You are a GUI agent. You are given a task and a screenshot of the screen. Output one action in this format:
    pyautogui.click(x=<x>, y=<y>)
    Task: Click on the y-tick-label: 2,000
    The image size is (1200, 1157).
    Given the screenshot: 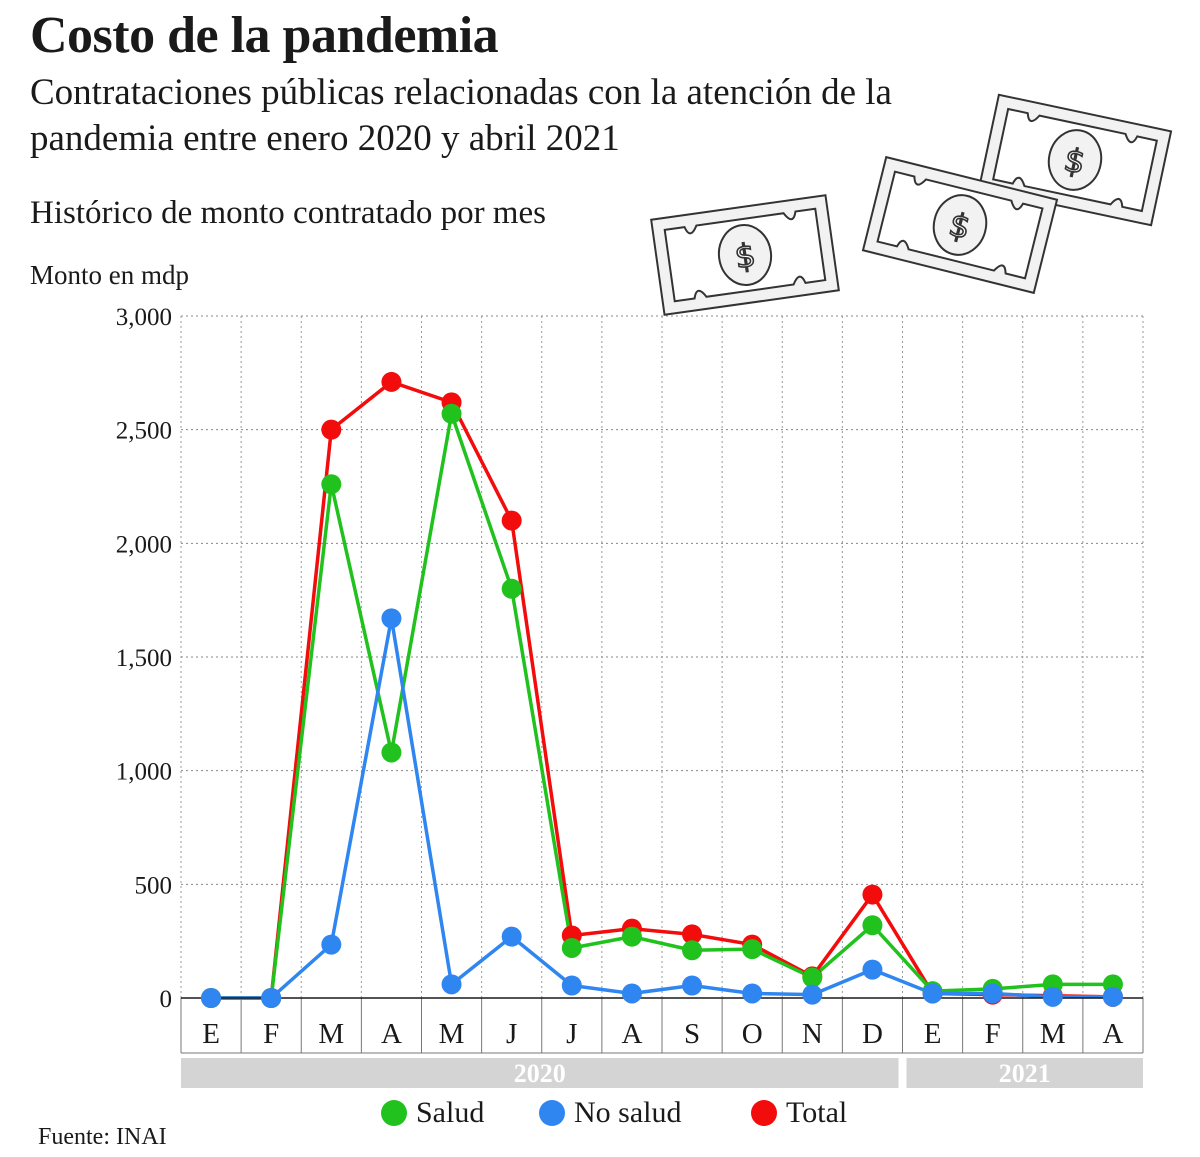 What is the action you would take?
    pyautogui.click(x=144, y=544)
    